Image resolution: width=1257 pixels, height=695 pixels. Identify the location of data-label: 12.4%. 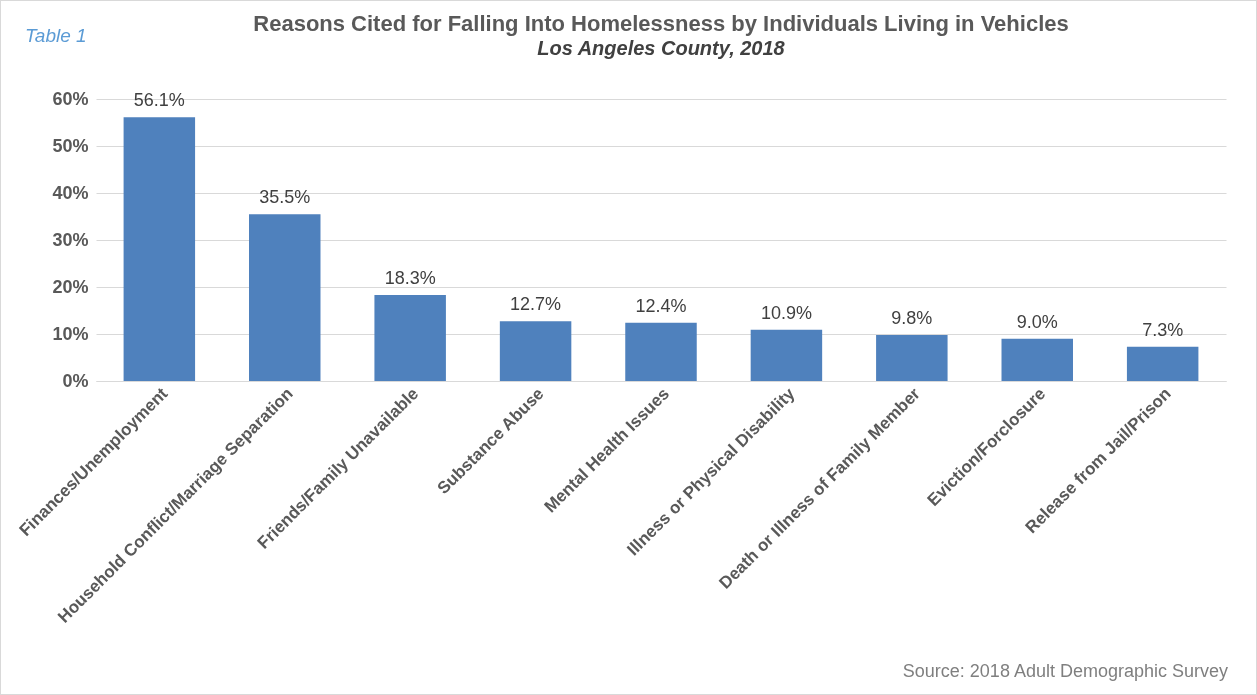
(661, 305).